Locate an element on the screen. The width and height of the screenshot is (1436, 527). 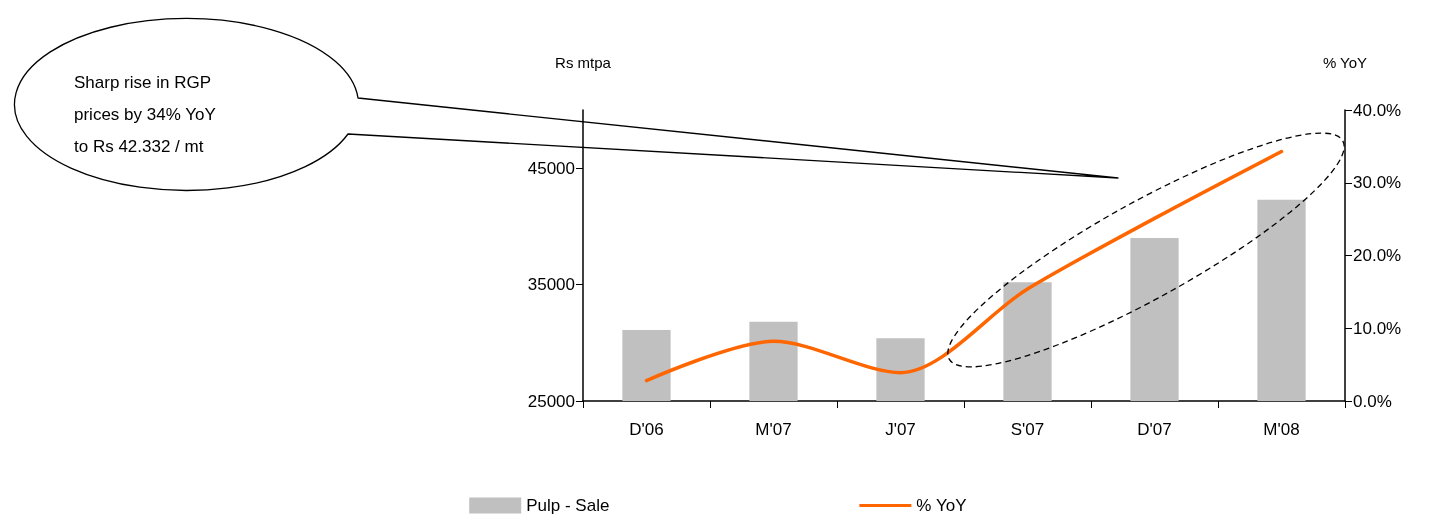
x-tick-label: M'08 is located at coordinates (1281, 429).